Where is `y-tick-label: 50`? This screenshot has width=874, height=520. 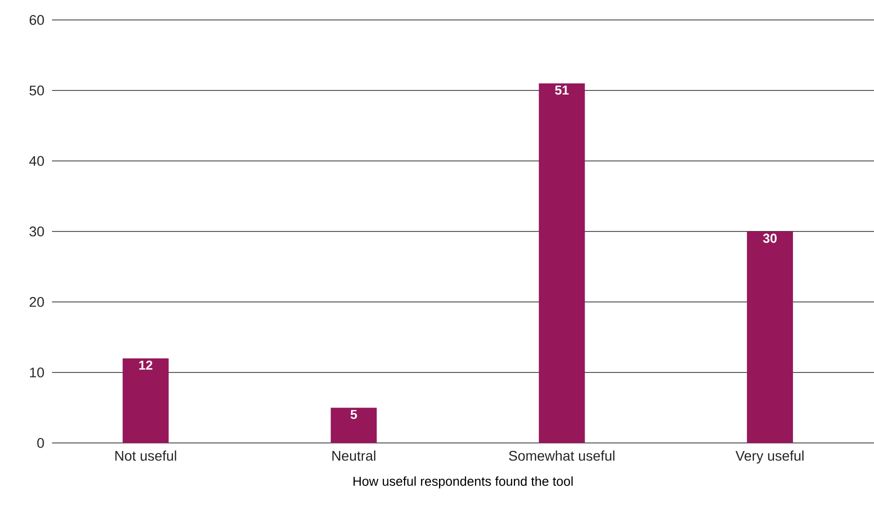
y-tick-label: 50 is located at coordinates (37, 91).